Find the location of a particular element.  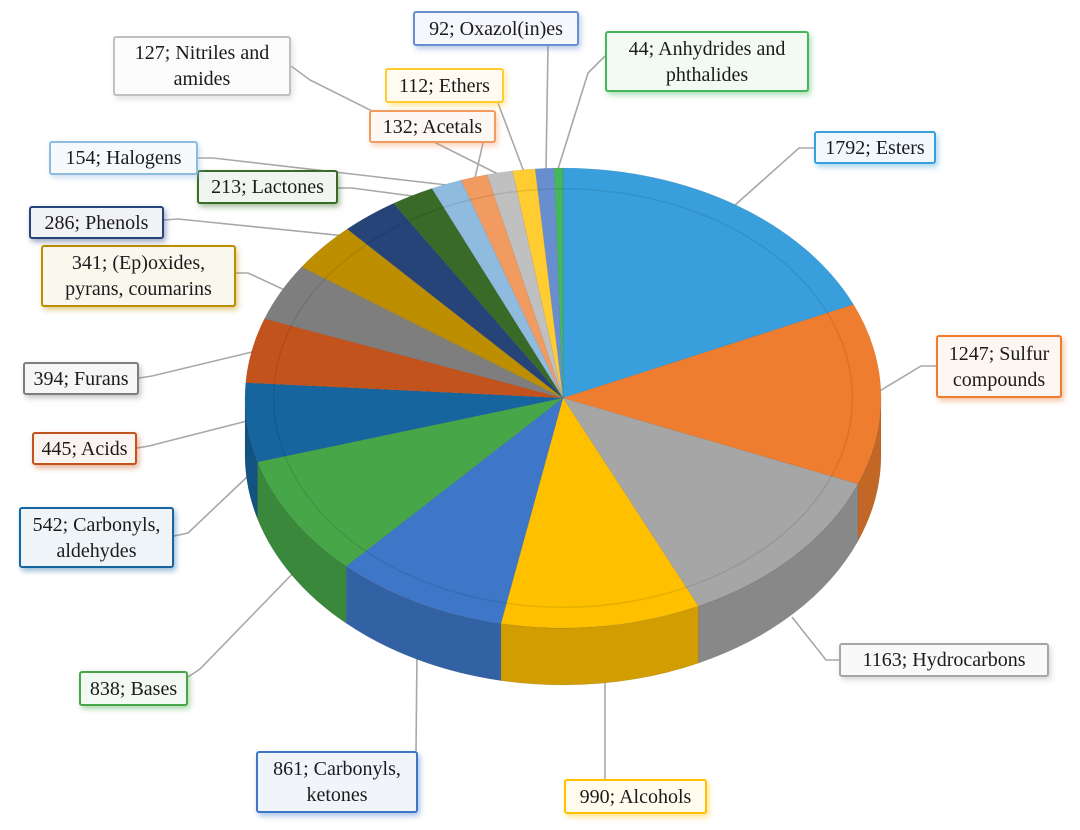

callout-text-line: 154; Halogens is located at coordinates (123, 158).